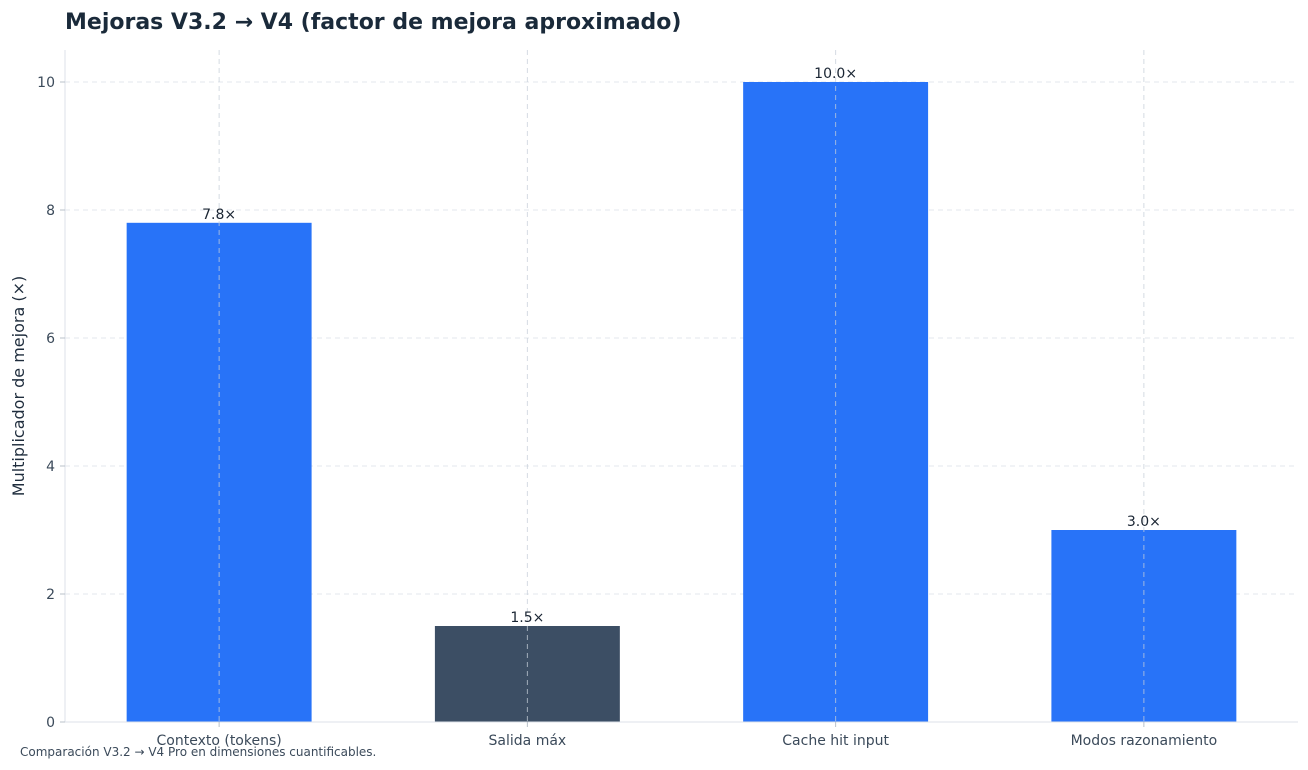  What do you see at coordinates (528, 741) in the screenshot?
I see `x-tick-label: Salida máx` at bounding box center [528, 741].